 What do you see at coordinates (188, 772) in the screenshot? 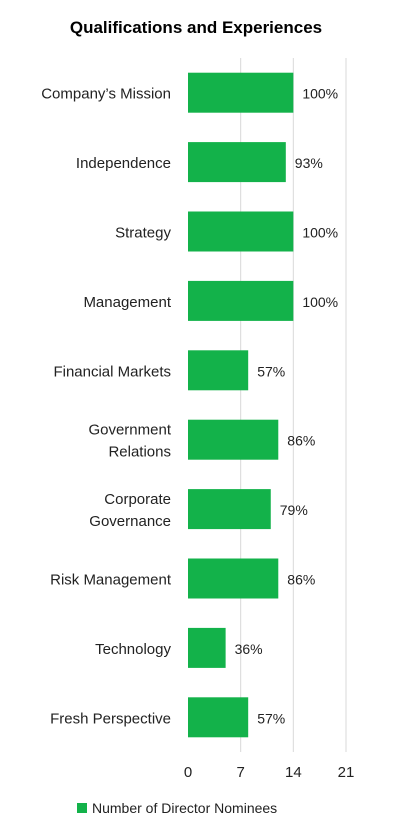
I see `x-tick-label: 0` at bounding box center [188, 772].